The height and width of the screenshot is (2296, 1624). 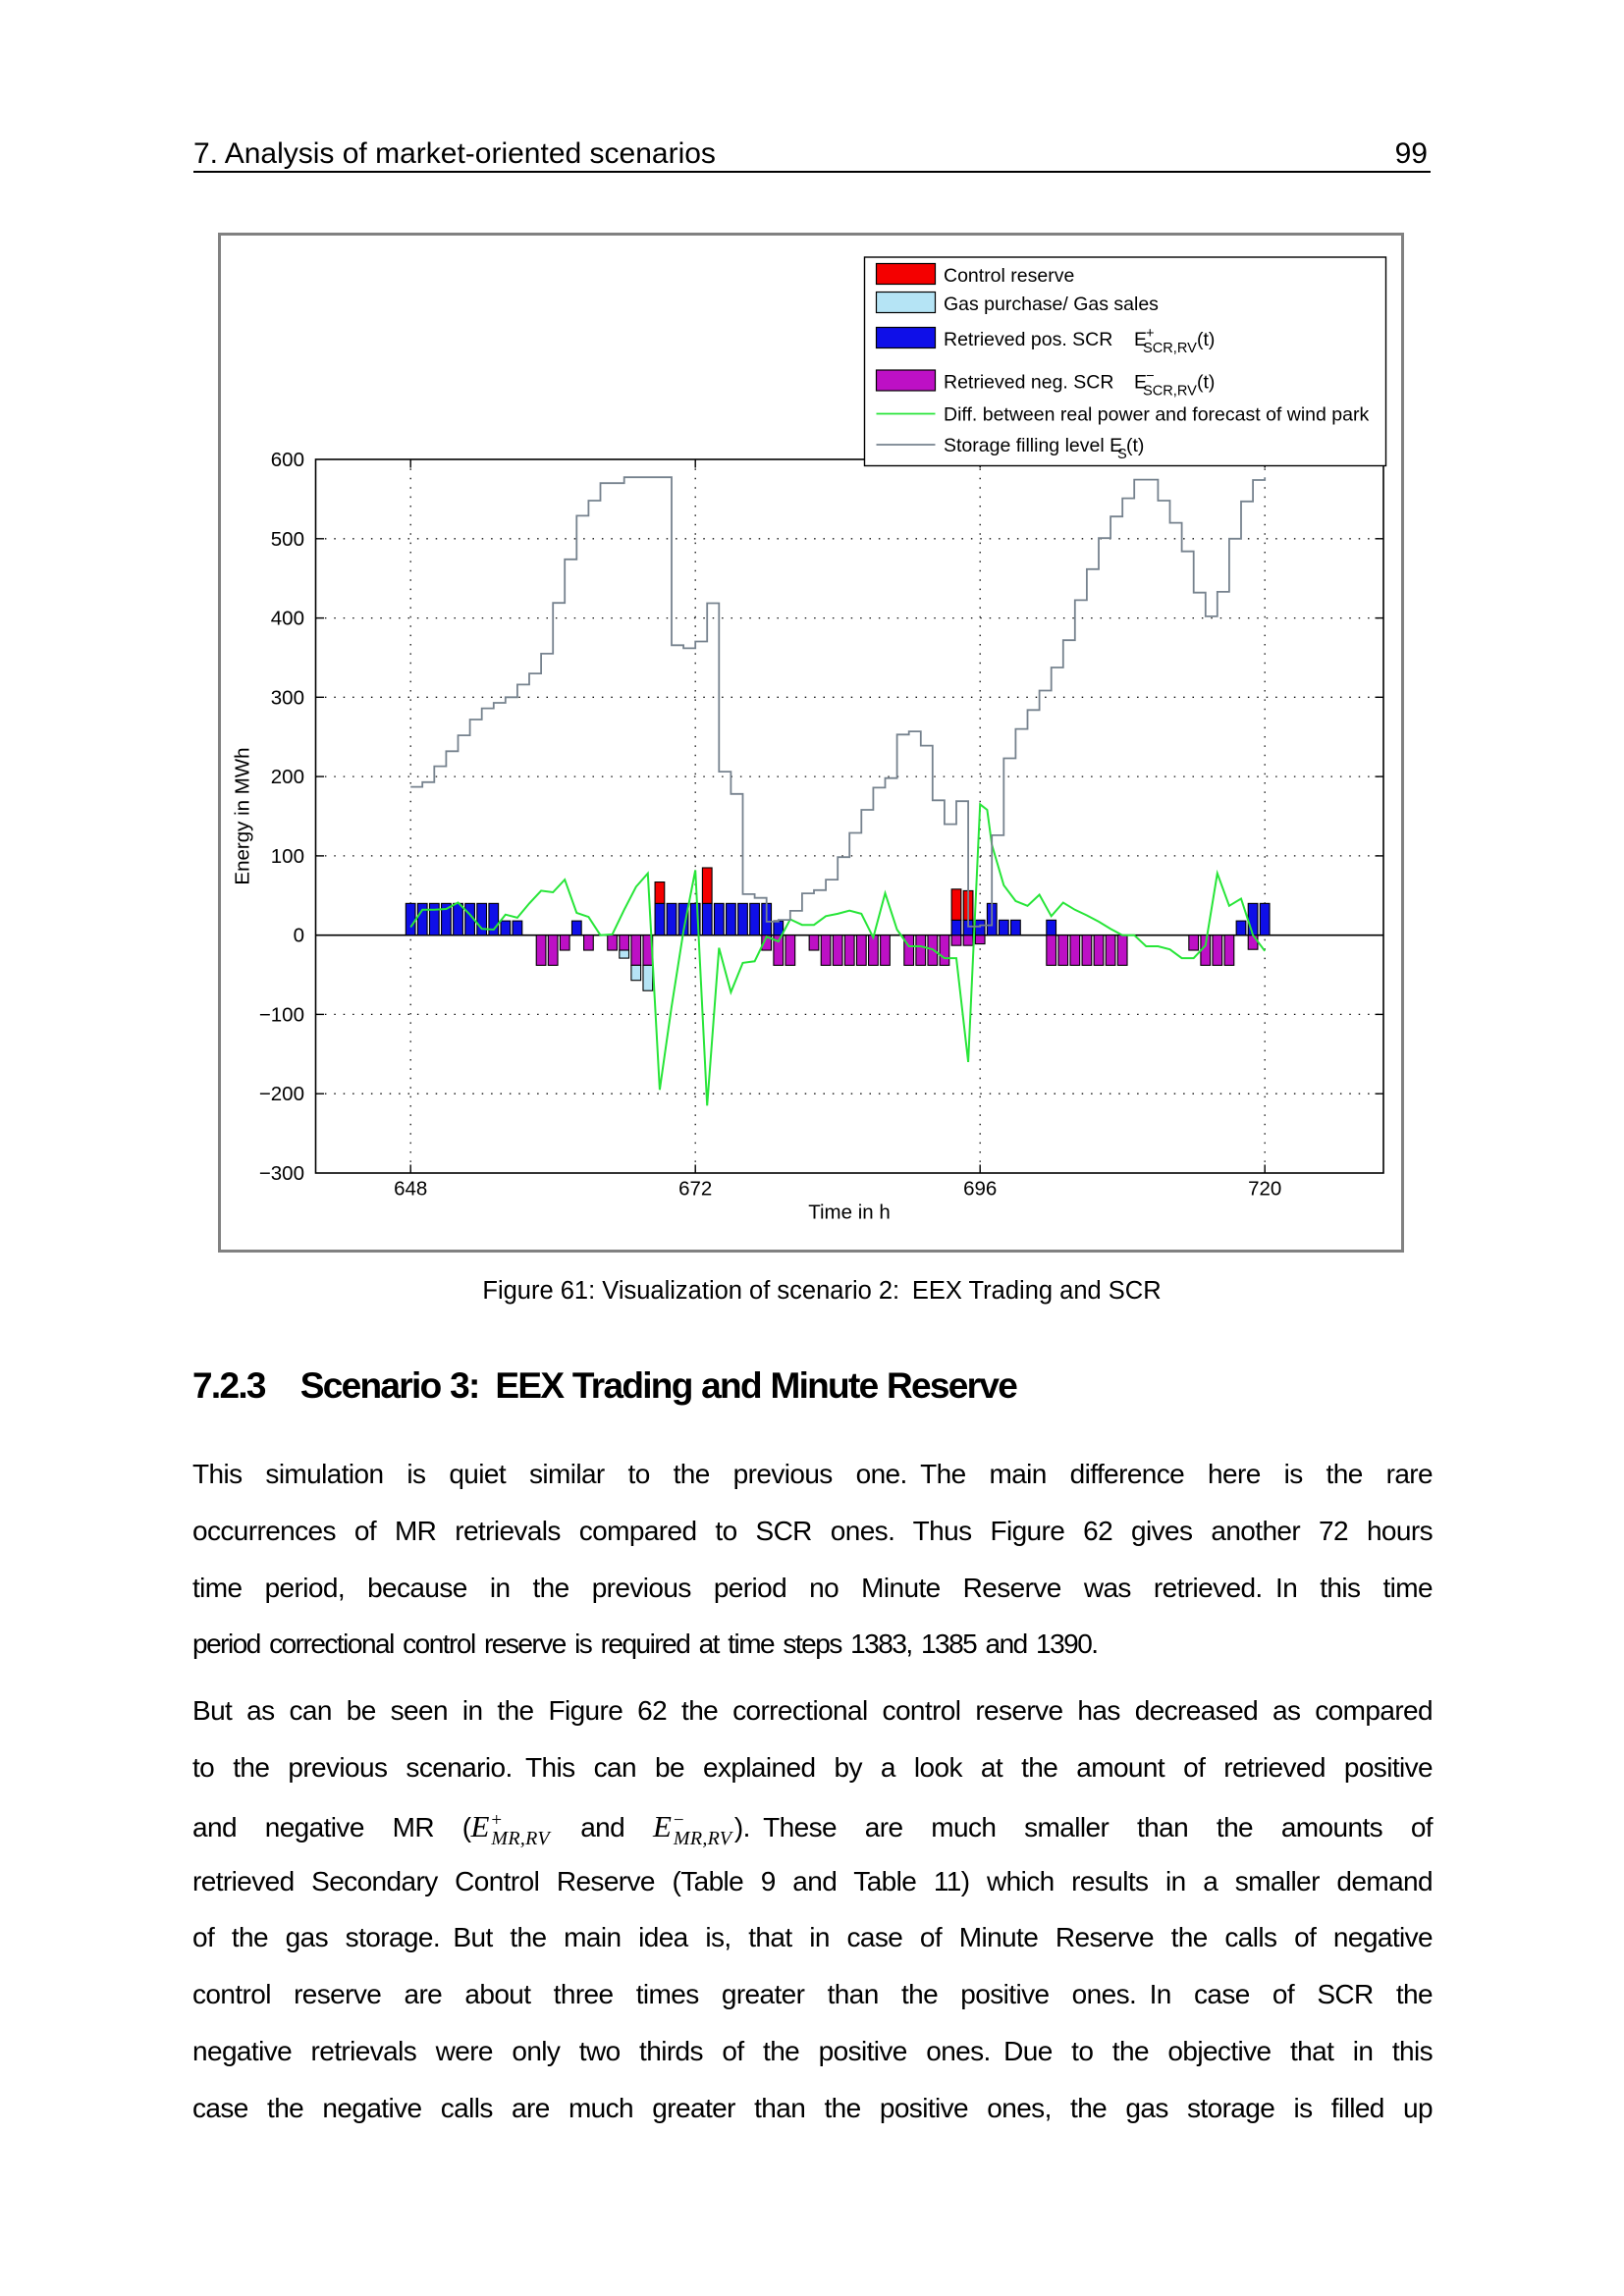 What do you see at coordinates (299, 936) in the screenshot?
I see `svg-text: 0` at bounding box center [299, 936].